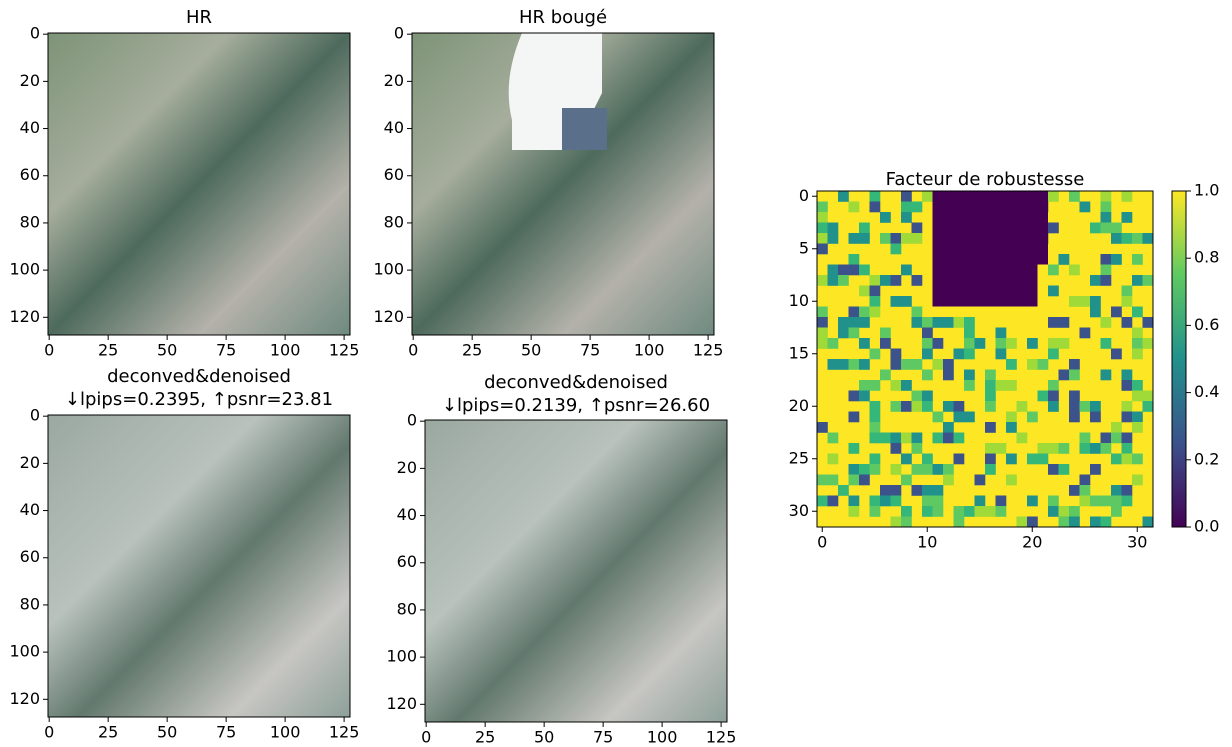 Image resolution: width=1232 pixels, height=747 pixels. What do you see at coordinates (576, 382) in the screenshot?
I see `panel-title: deconved&denoised` at bounding box center [576, 382].